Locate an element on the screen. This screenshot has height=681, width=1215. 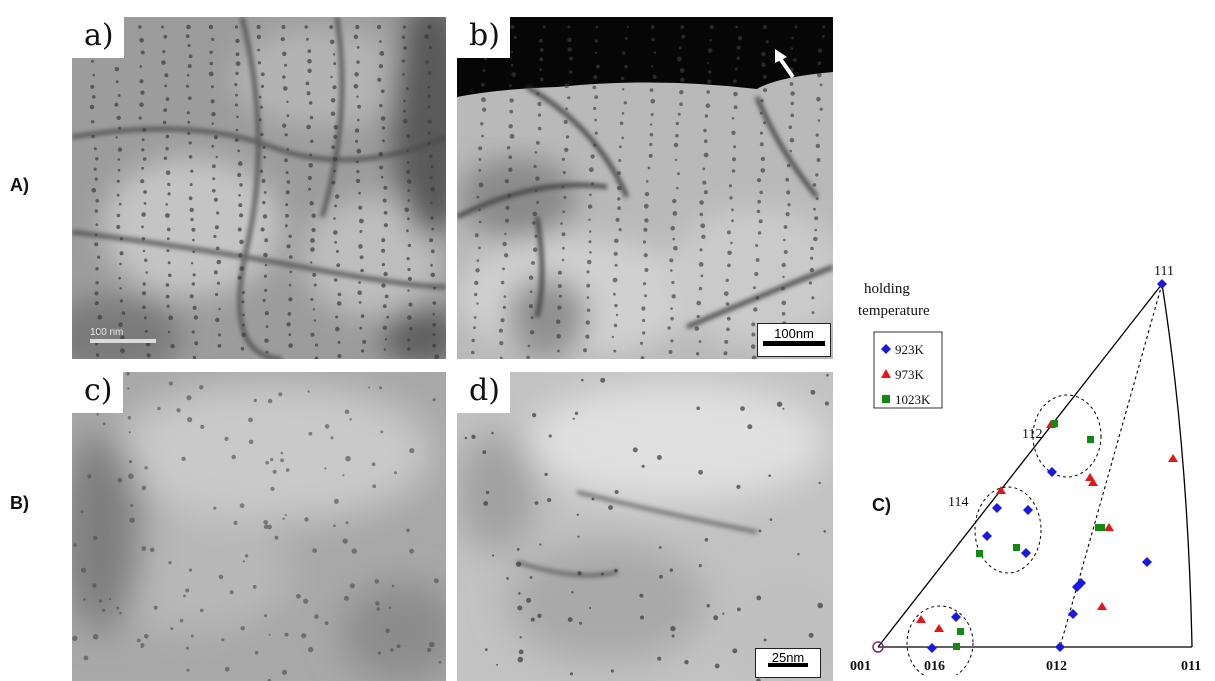
marker-923k is located at coordinates (1147, 562).